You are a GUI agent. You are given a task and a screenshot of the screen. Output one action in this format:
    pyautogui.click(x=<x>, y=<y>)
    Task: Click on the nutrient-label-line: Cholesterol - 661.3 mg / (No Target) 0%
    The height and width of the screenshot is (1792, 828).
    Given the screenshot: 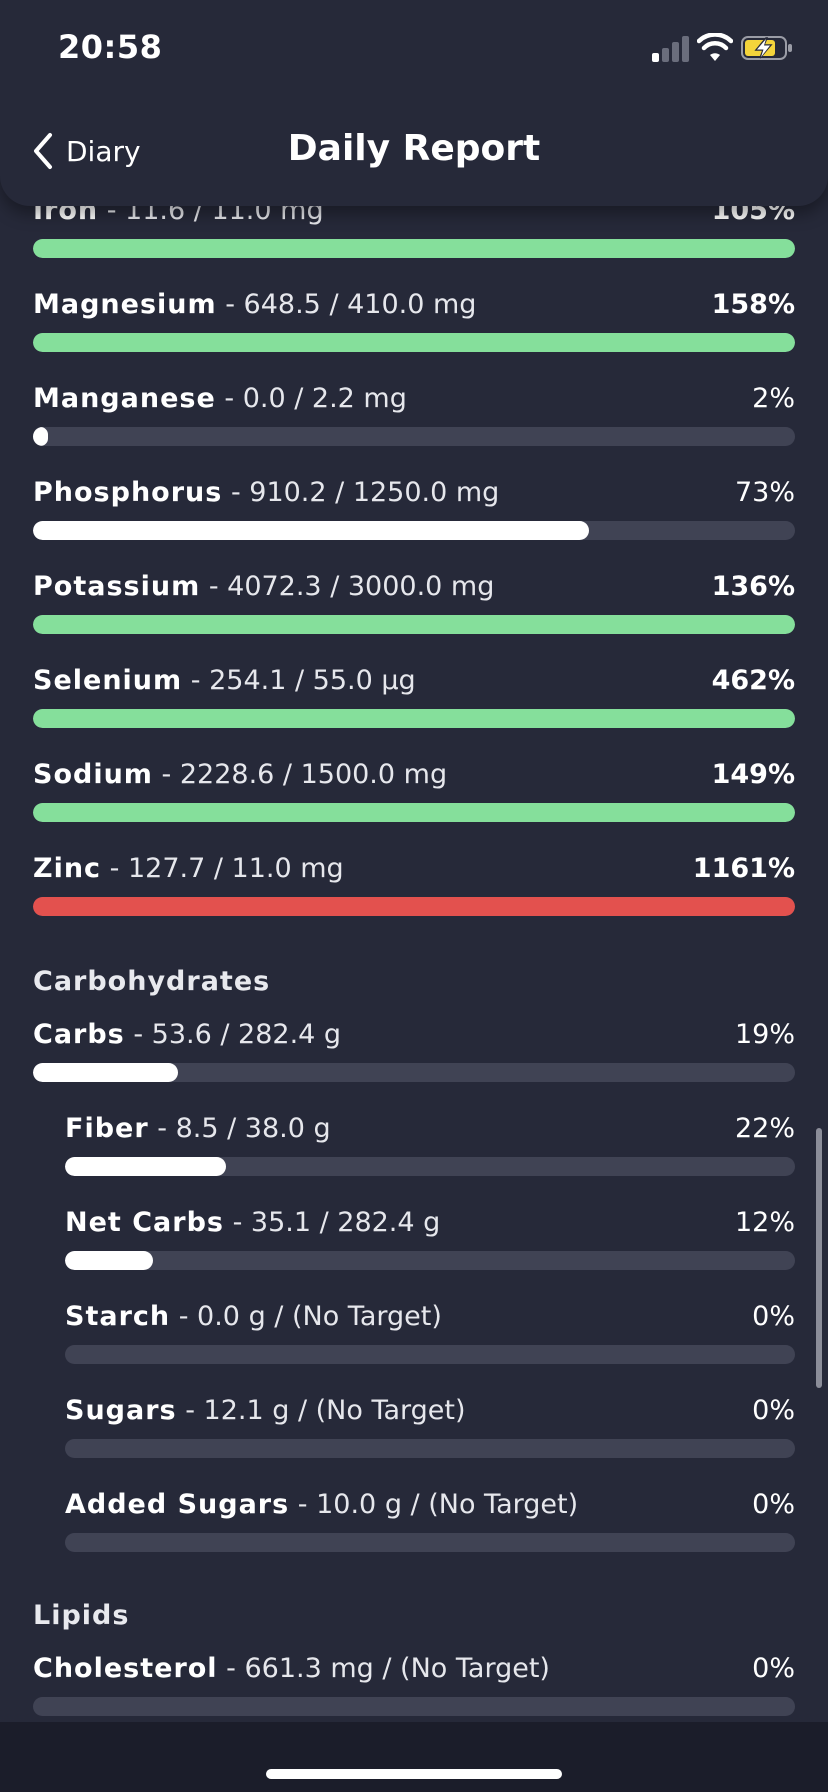 What is the action you would take?
    pyautogui.click(x=414, y=1671)
    